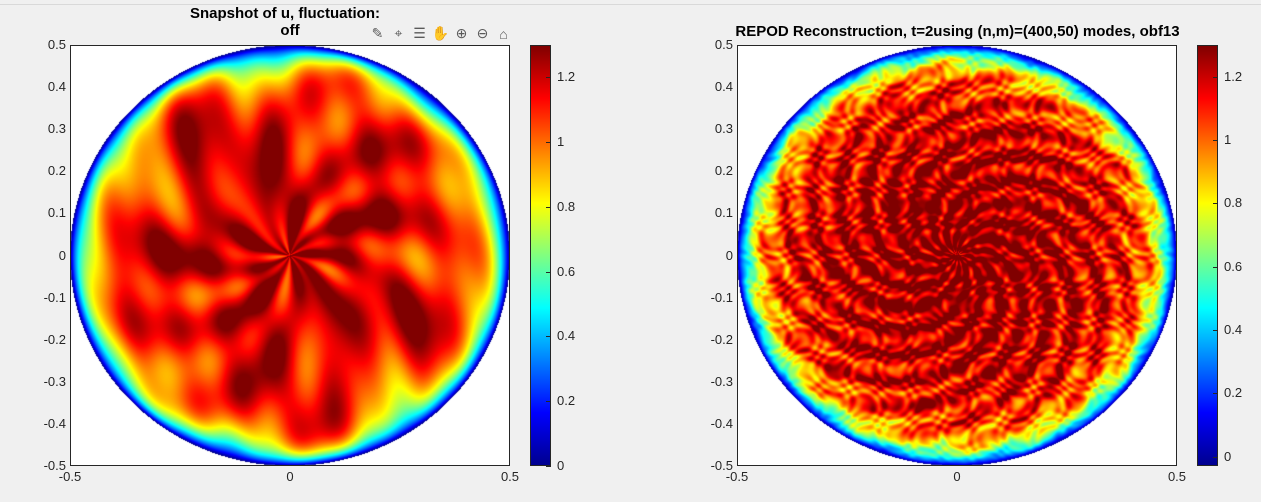  Describe the element at coordinates (503, 33) in the screenshot. I see `home-icon: ⌂` at that location.